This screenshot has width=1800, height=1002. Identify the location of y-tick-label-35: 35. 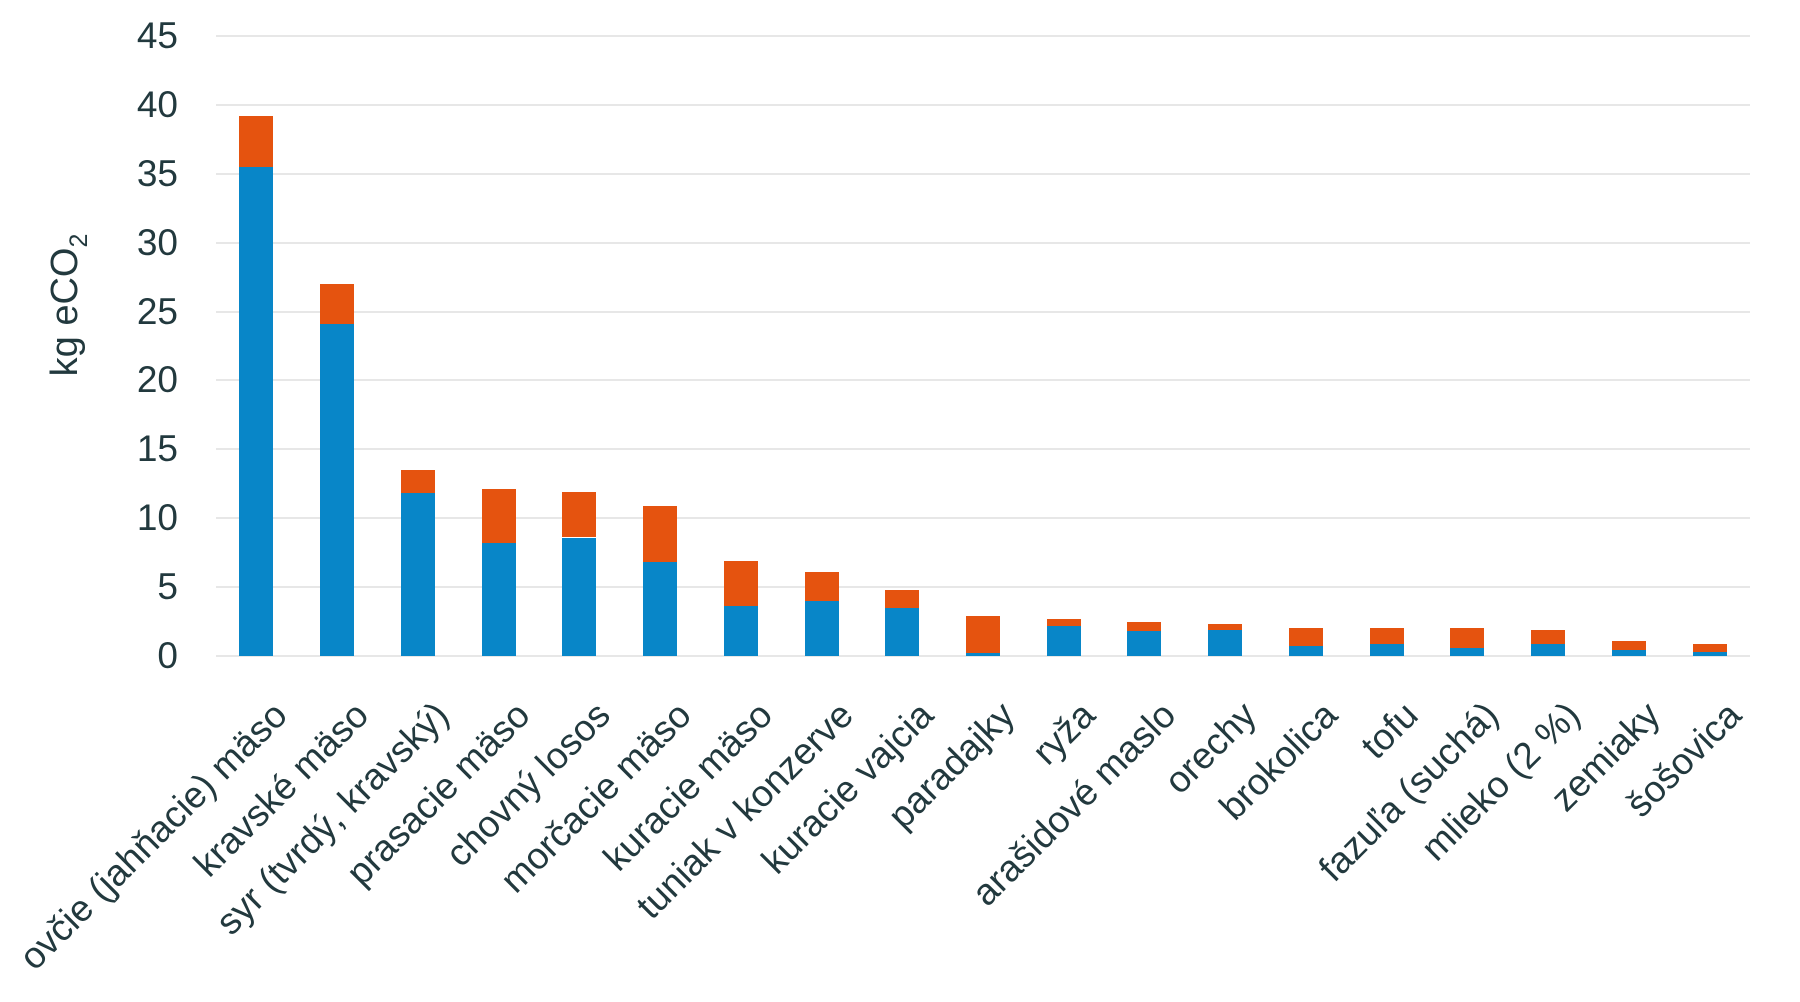
(157, 173).